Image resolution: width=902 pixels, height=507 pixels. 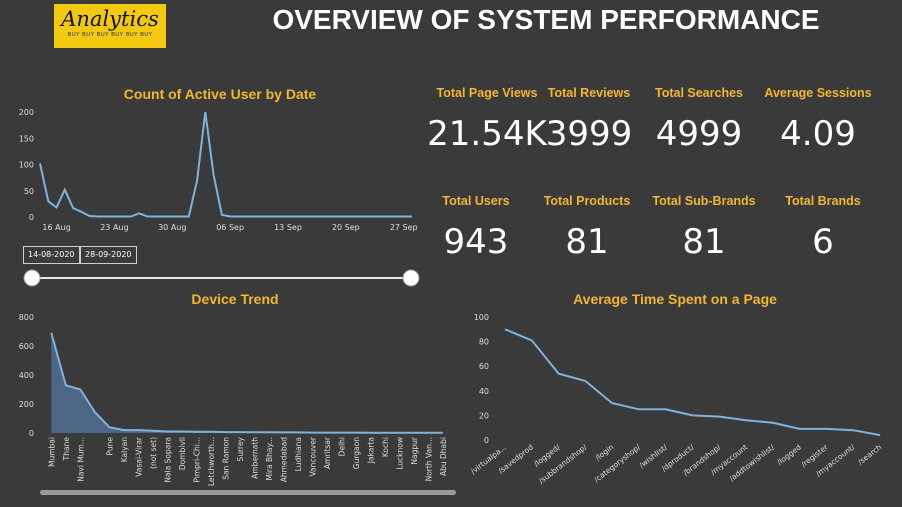 What do you see at coordinates (546, 19) in the screenshot?
I see `page-title: OVERVIEW OF SYSTEM PERFORMANCE` at bounding box center [546, 19].